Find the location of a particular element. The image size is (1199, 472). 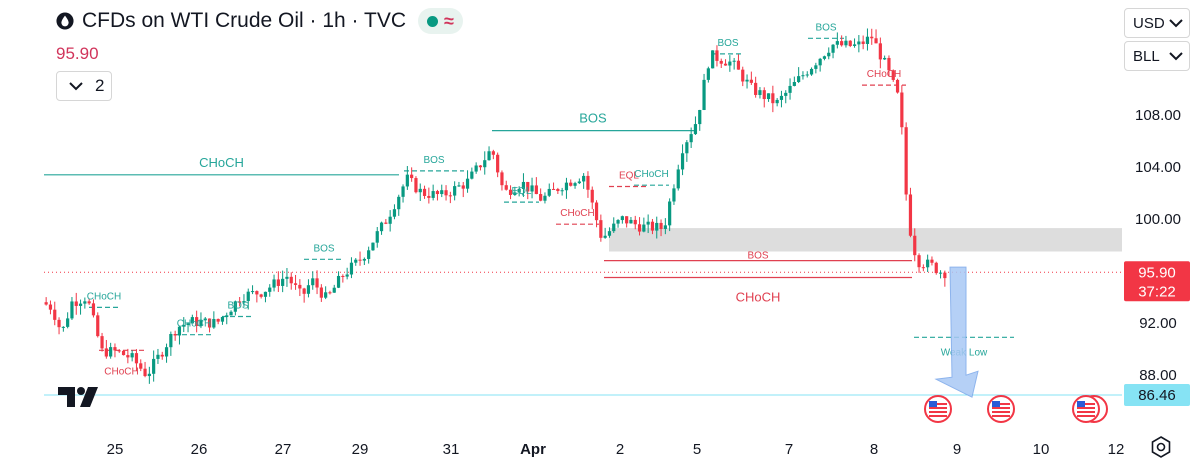

us-flag-icon is located at coordinates (1001, 409).